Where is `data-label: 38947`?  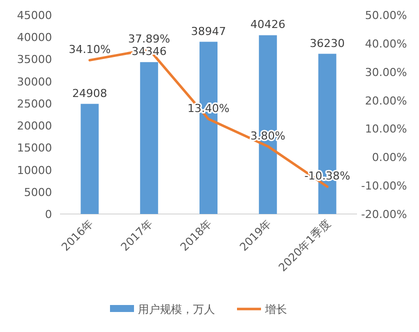 data-label: 38947 is located at coordinates (208, 31).